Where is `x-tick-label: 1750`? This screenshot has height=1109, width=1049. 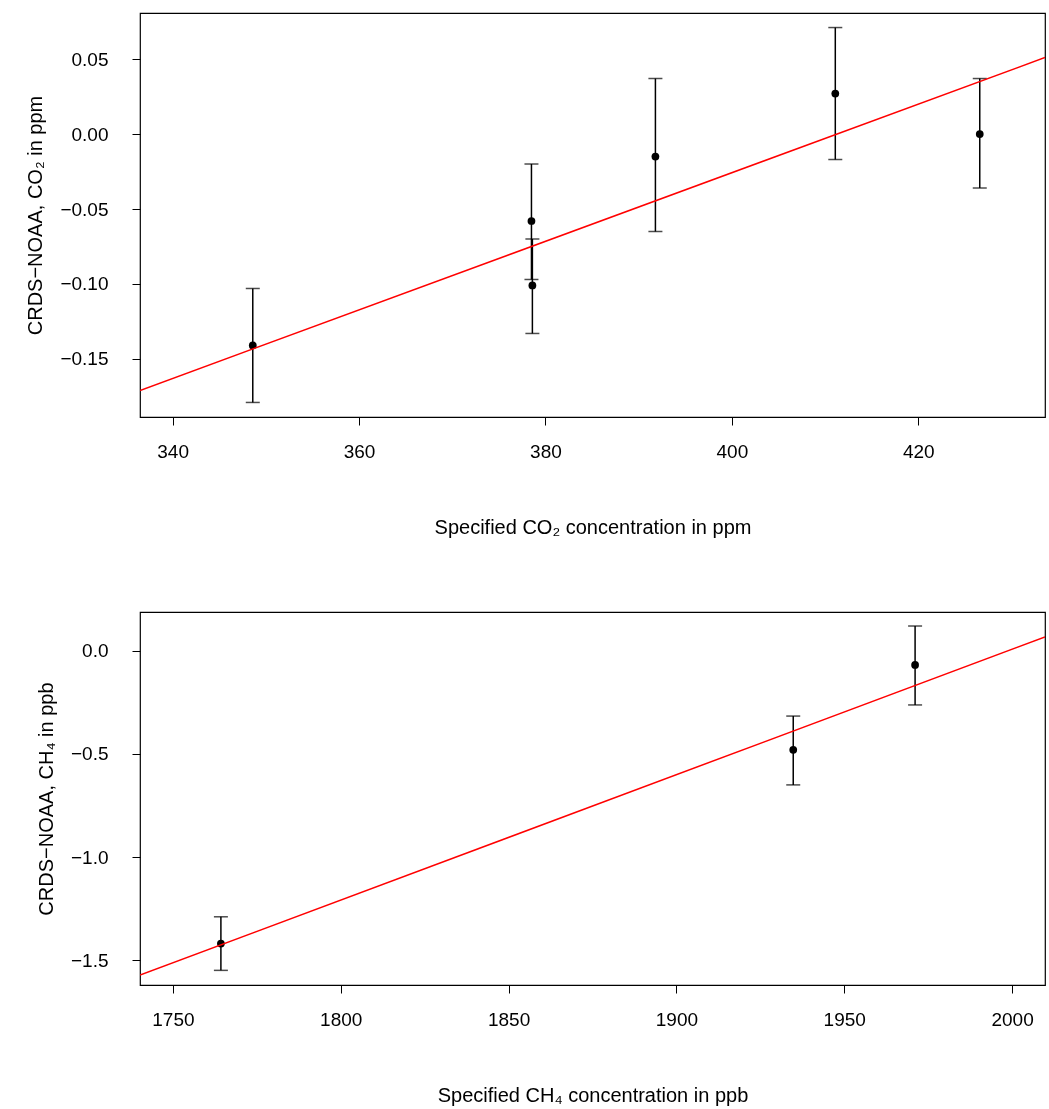 x-tick-label: 1750 is located at coordinates (173, 1019).